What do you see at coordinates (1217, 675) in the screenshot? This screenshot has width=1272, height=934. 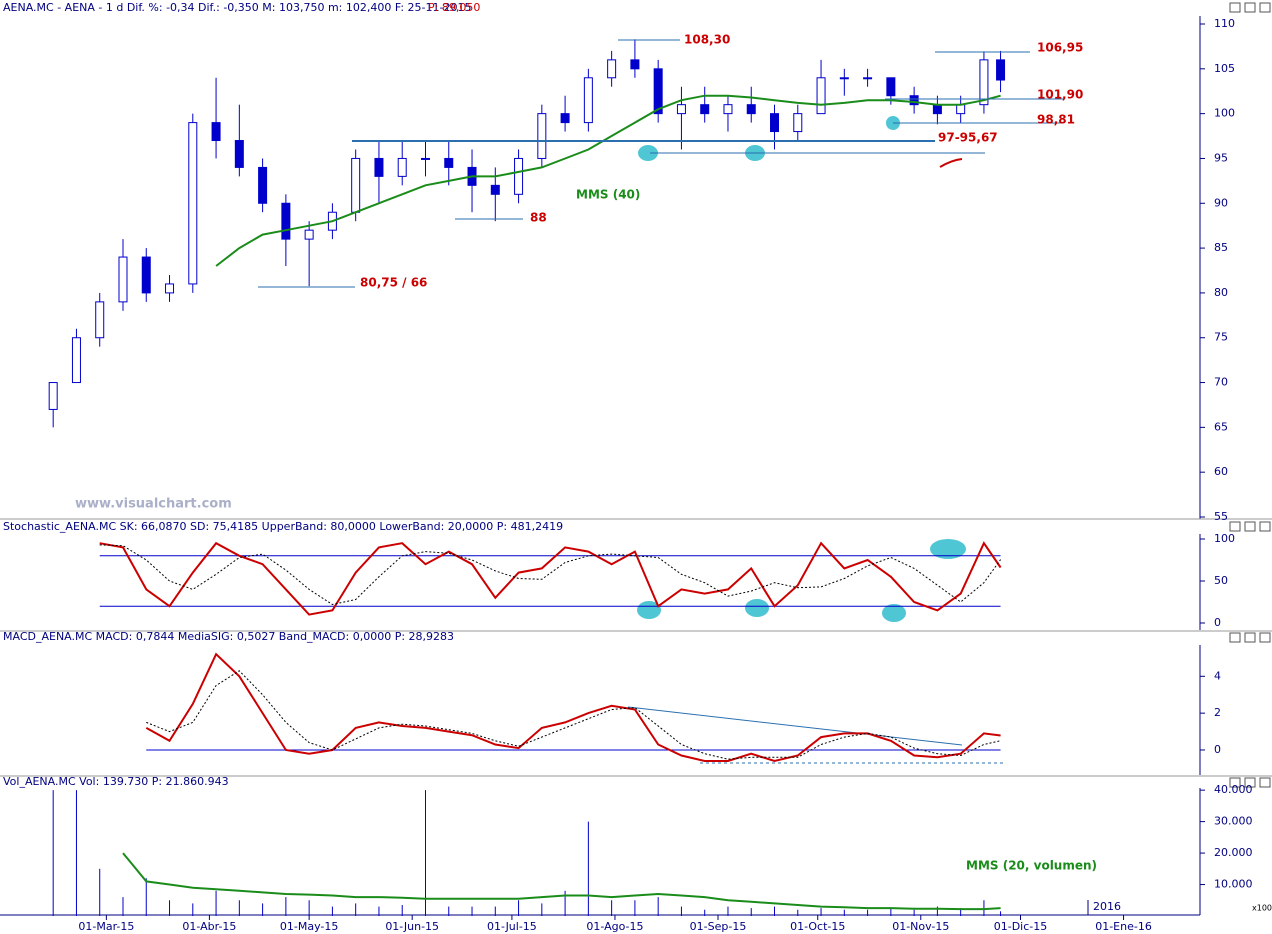 I see `y-tick-label: 4` at bounding box center [1217, 675].